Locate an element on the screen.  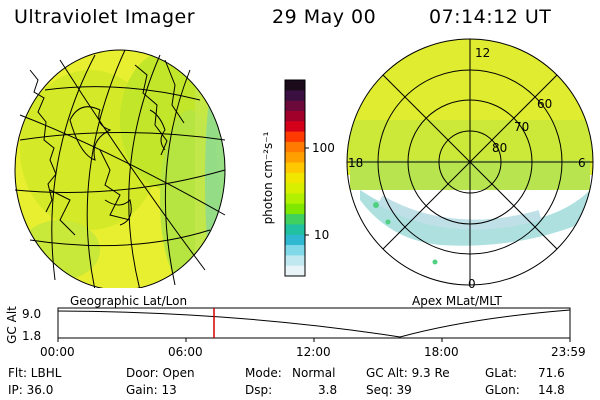
right-panel-caption: Apex MLat/MLT is located at coordinates (457, 301).